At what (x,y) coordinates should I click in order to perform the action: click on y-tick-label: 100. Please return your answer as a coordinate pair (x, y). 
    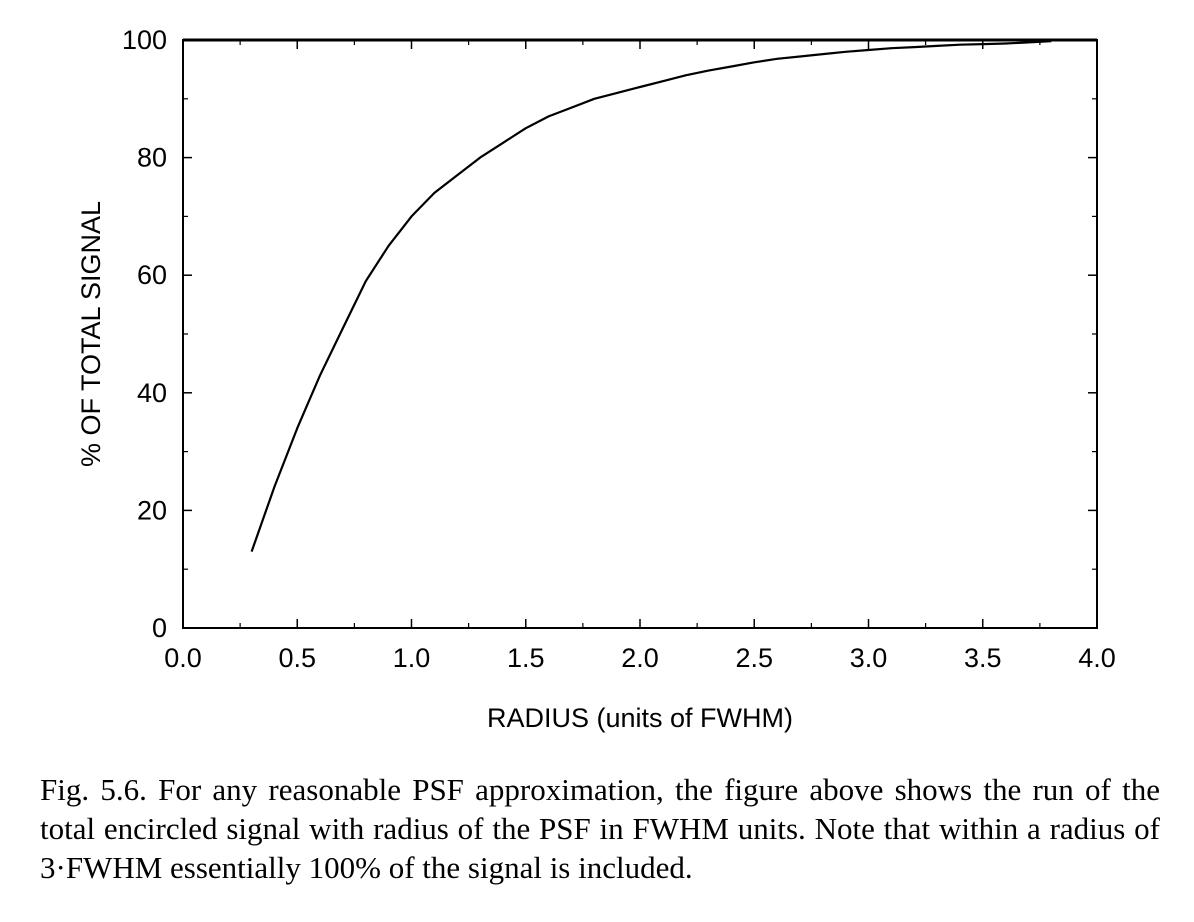
    Looking at the image, I should click on (144, 40).